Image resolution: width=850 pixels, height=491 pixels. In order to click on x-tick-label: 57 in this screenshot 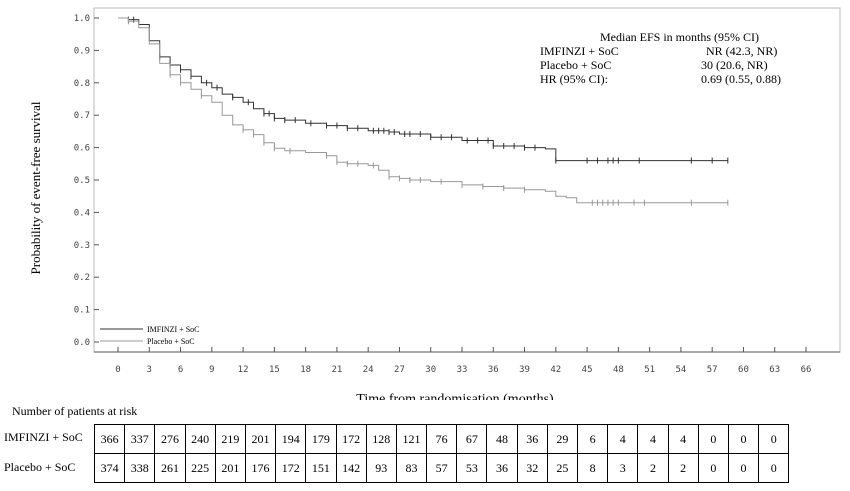, I will do `click(712, 370)`.